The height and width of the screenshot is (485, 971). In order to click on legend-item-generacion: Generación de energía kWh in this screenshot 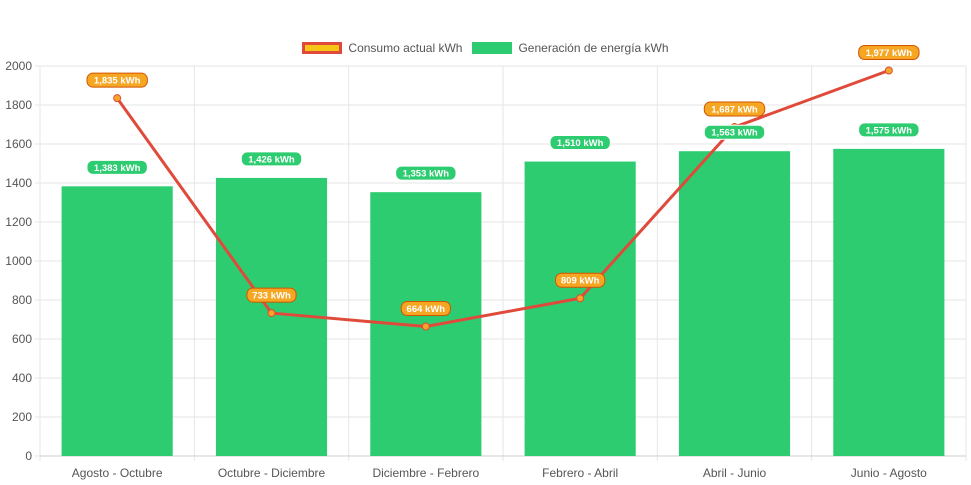, I will do `click(570, 48)`.